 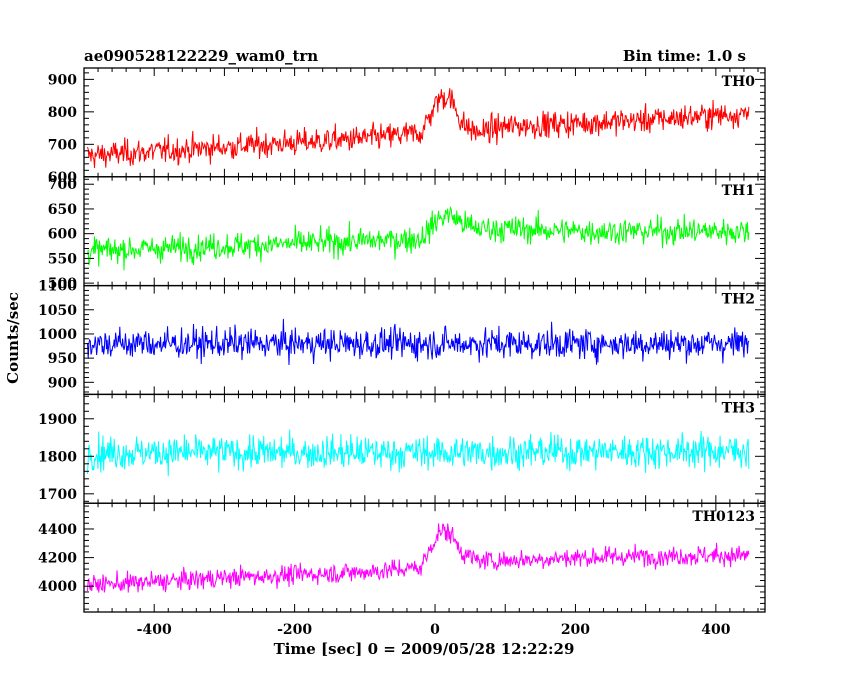 What do you see at coordinates (684, 56) in the screenshot?
I see `bin-time-label: Bin time: 1.0 s` at bounding box center [684, 56].